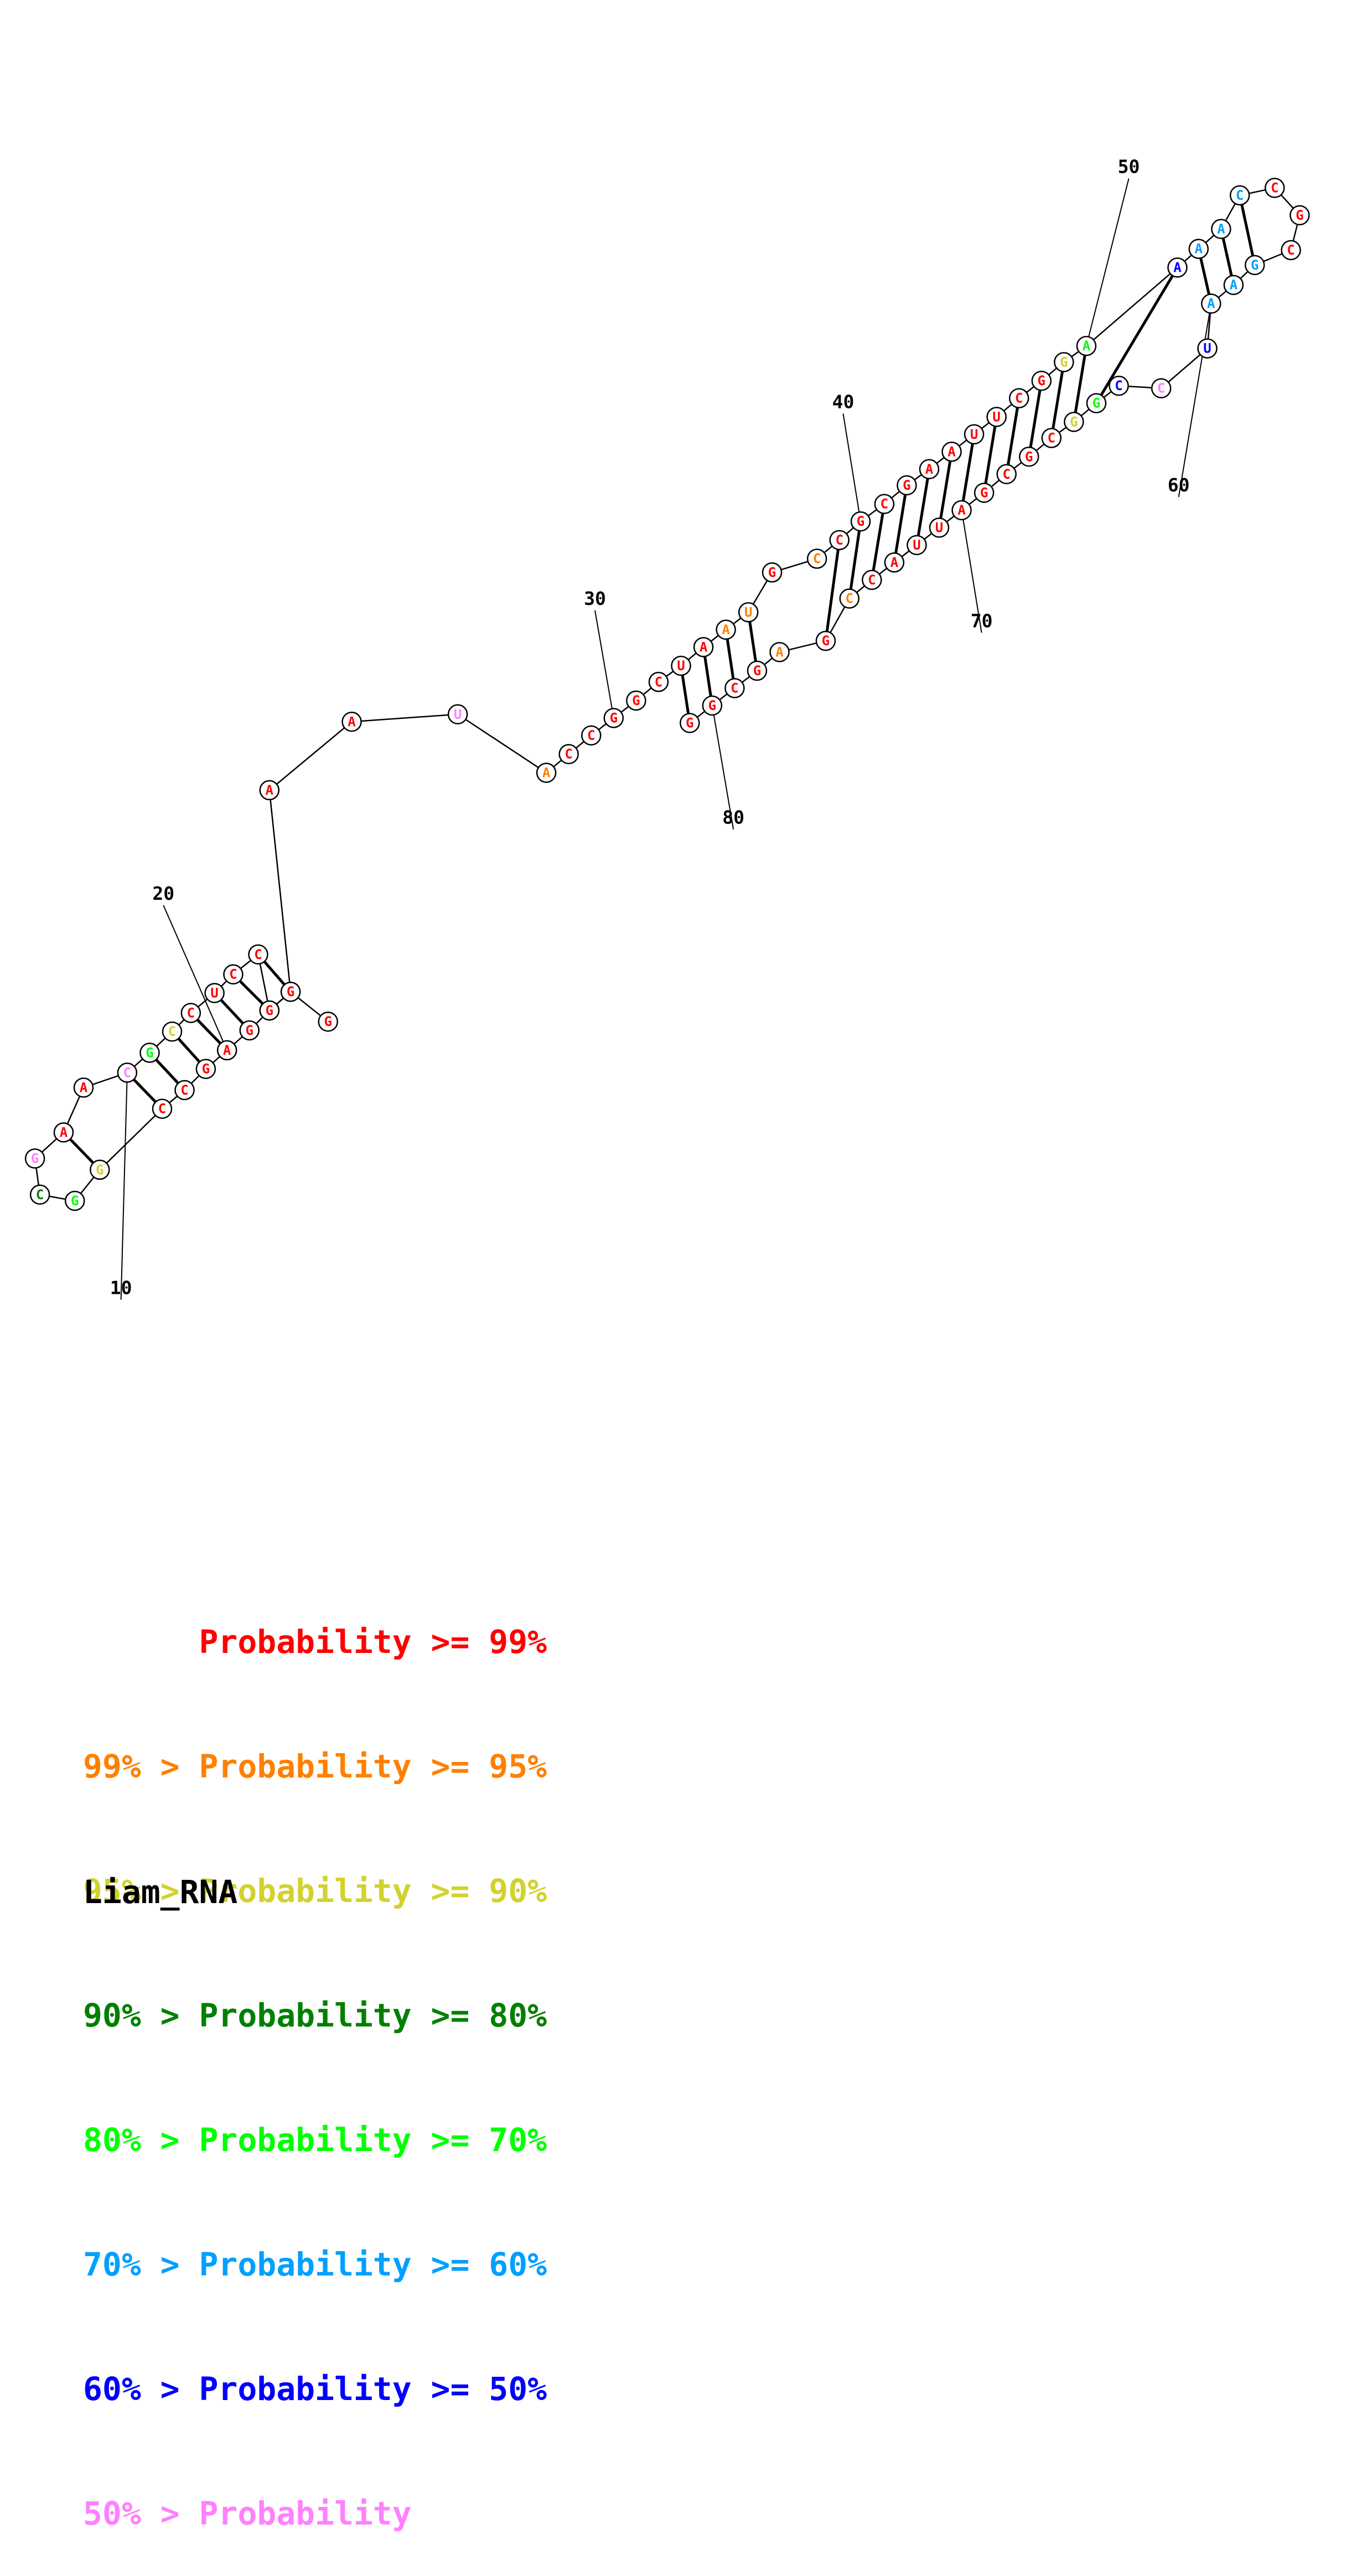 The image size is (1372, 2576). Describe the element at coordinates (595, 598) in the screenshot. I see `tick-label-30: 30` at that location.